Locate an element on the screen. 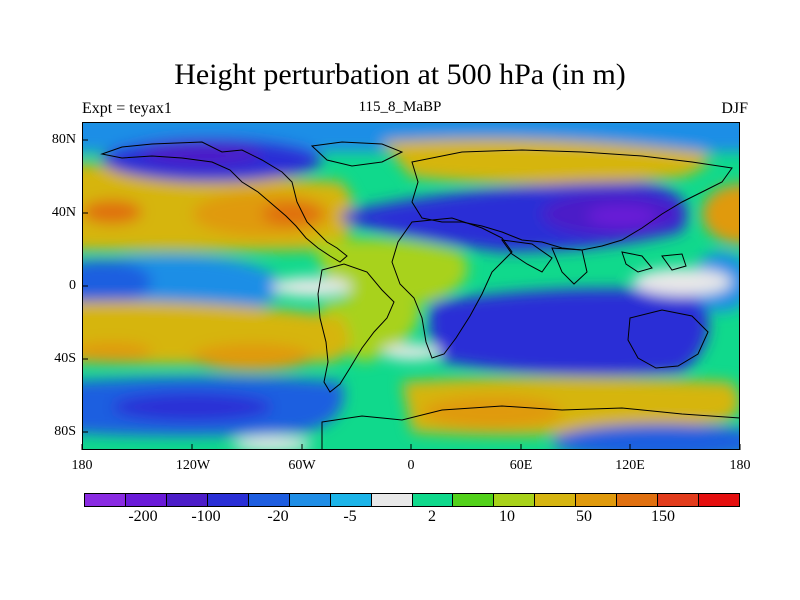 This screenshot has height=600, width=800. colorbar-label-150: 150 is located at coordinates (663, 516).